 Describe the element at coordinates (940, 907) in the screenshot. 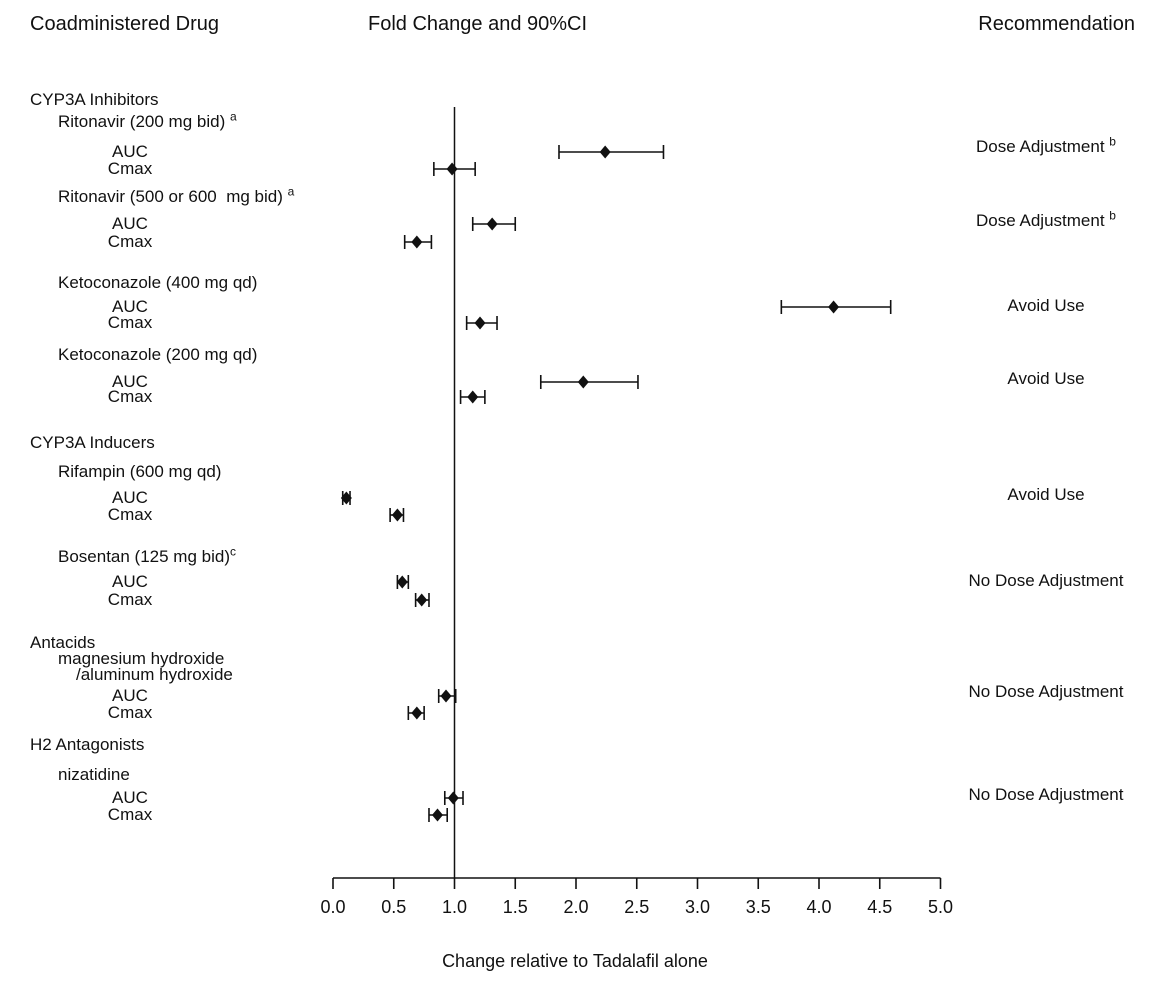

I see `x-axis-tick-label: 5.0` at that location.